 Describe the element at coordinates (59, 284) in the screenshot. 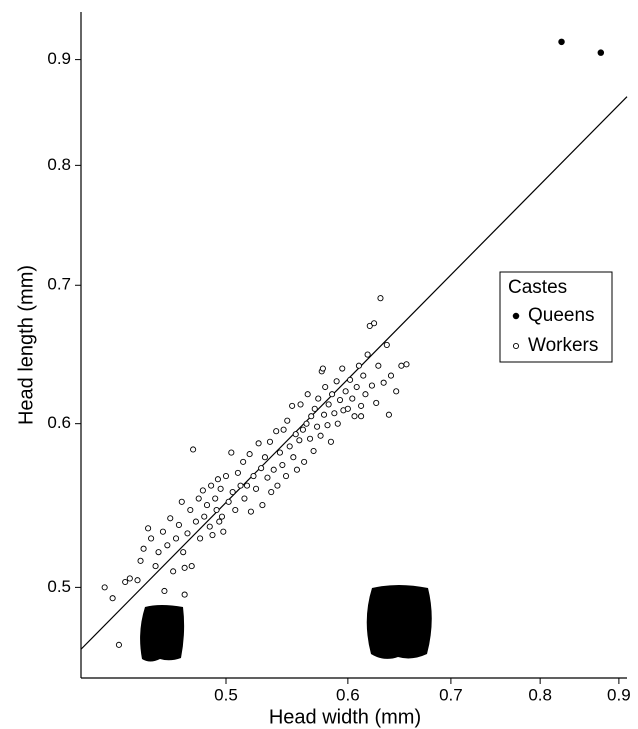

I see `y-tick-label: 0.7` at that location.